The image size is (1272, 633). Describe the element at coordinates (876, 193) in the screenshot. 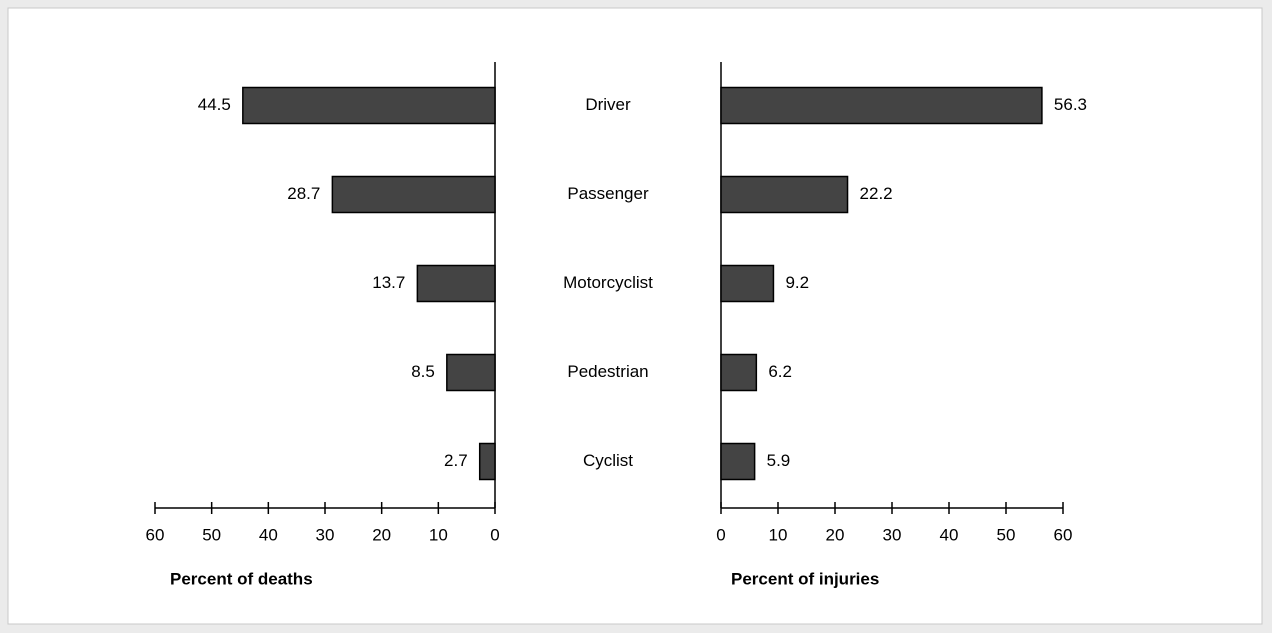

I see `value-label: 22.2` at that location.